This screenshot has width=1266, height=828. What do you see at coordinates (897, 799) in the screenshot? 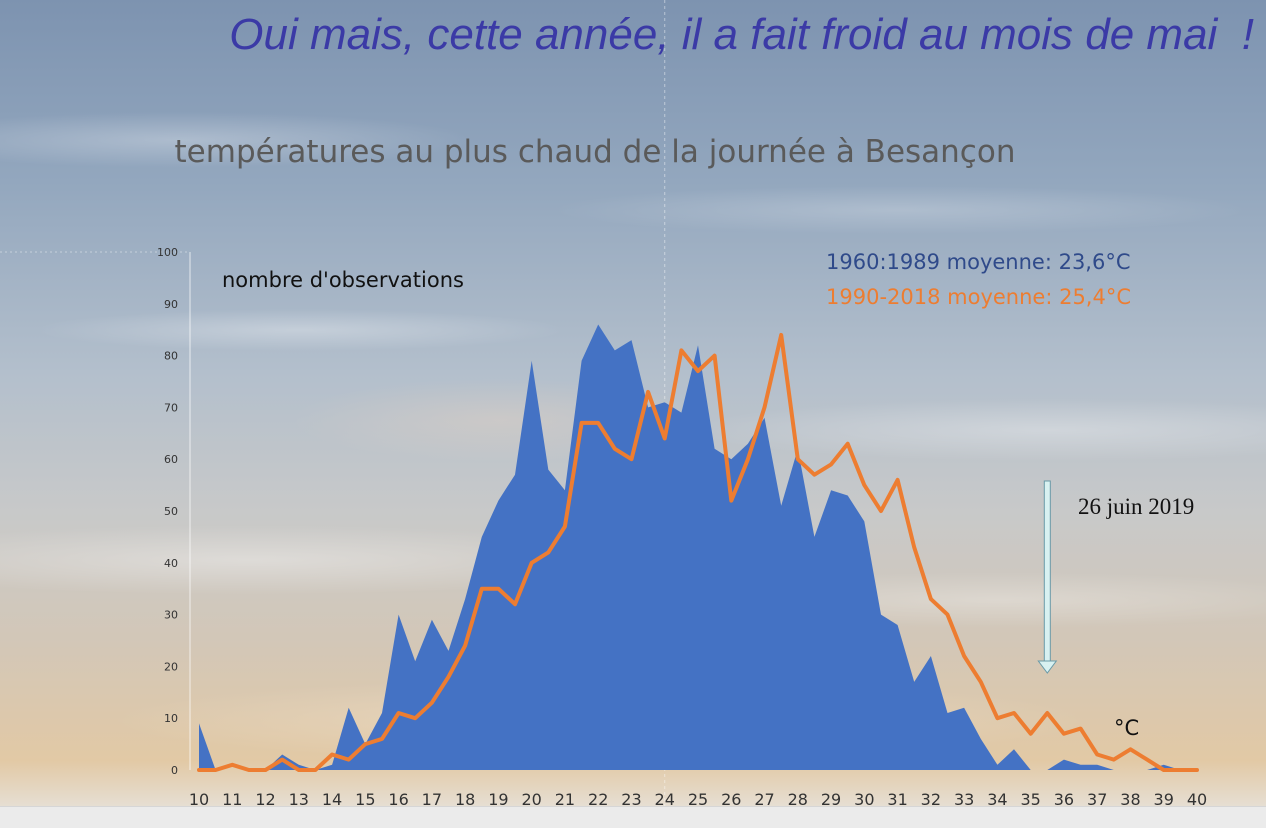
I see `x-tick-label: 31` at bounding box center [897, 799].